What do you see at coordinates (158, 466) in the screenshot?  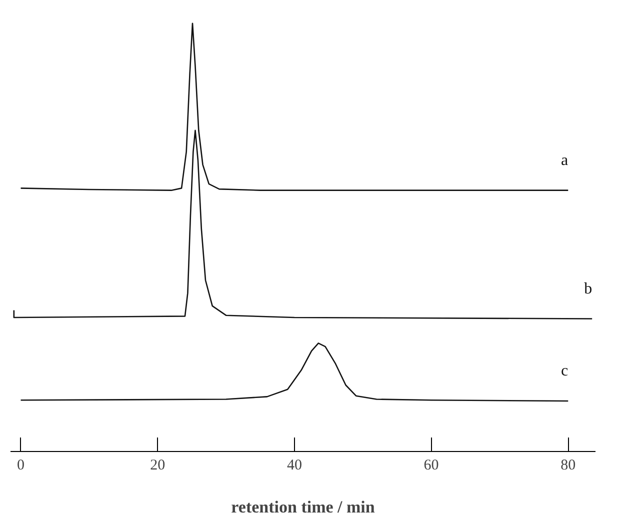 I see `x-tick-label: 20` at bounding box center [158, 466].